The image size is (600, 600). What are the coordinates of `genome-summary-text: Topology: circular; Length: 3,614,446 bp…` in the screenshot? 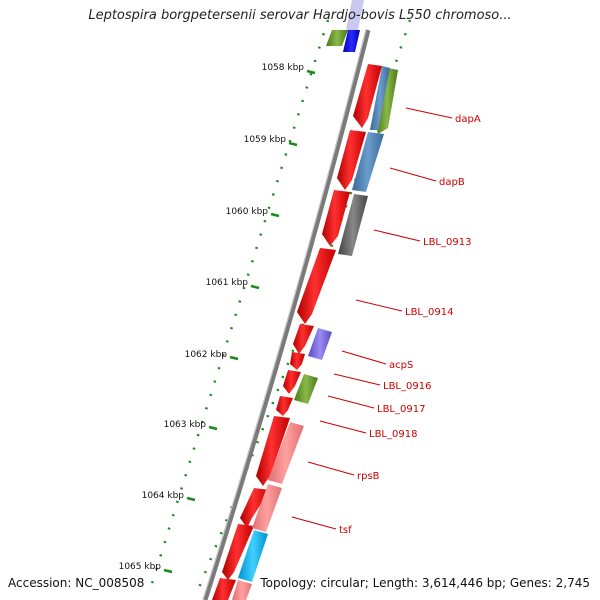 It's located at (423, 583).